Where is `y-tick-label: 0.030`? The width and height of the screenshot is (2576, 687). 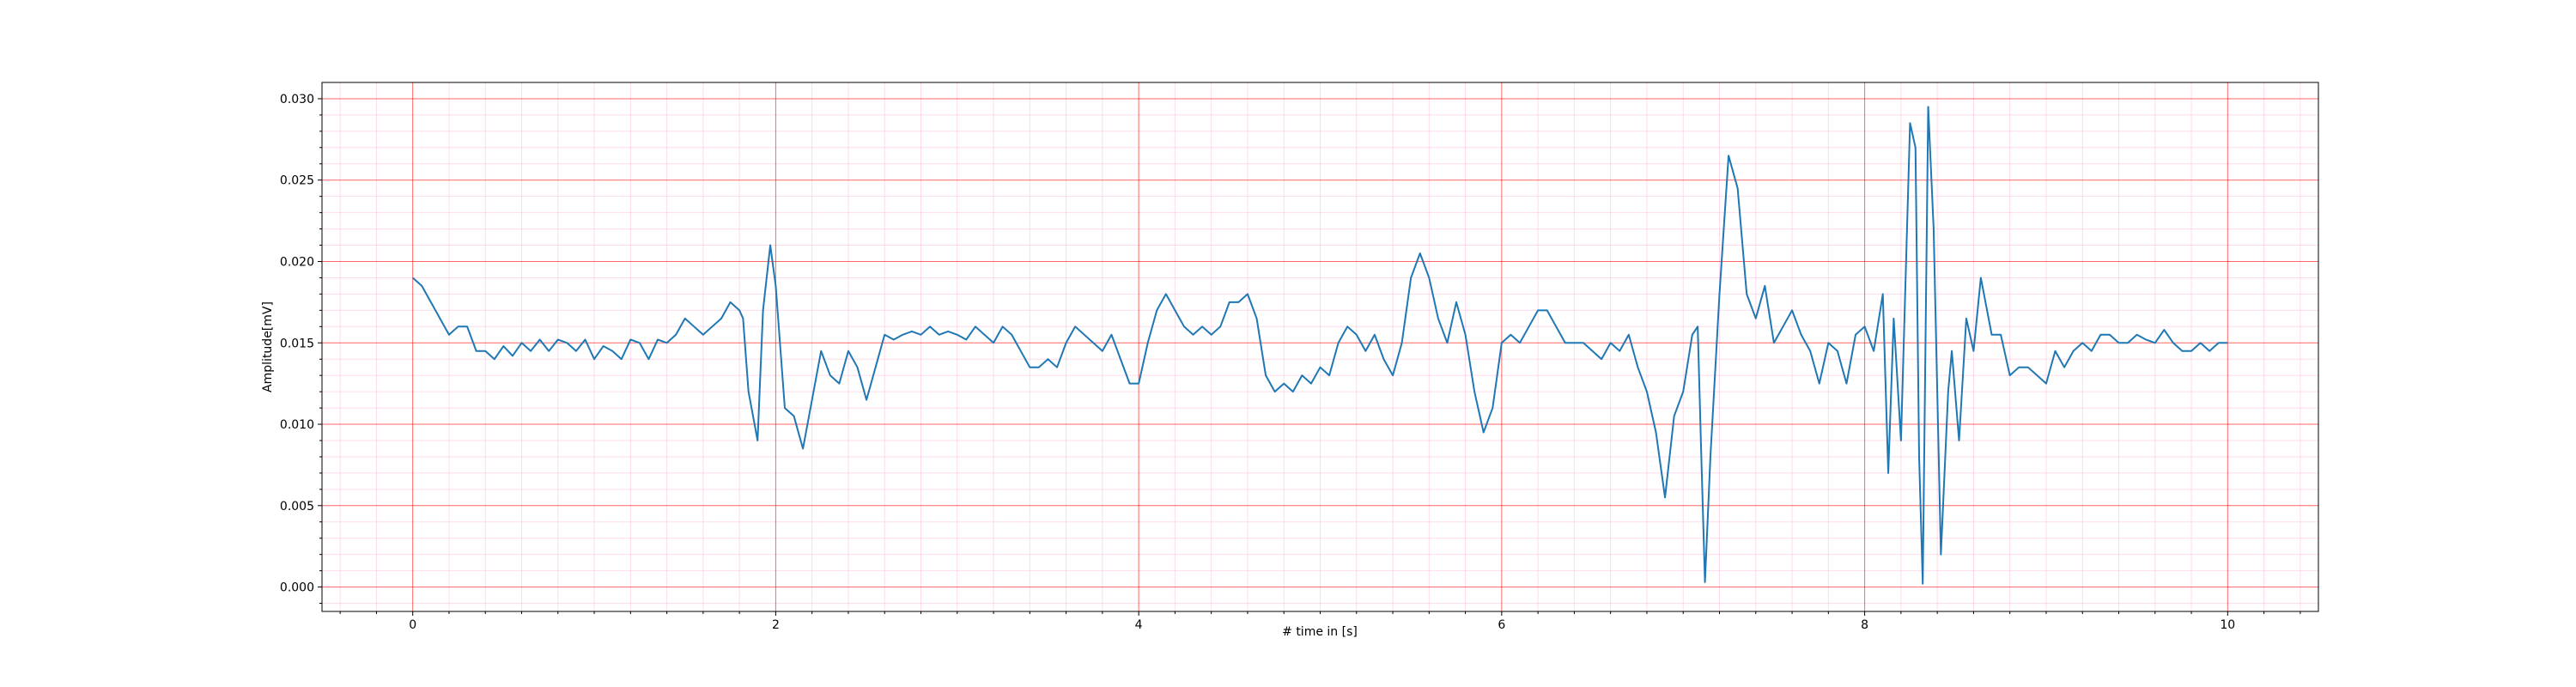 y-tick-label: 0.030 is located at coordinates (297, 99).